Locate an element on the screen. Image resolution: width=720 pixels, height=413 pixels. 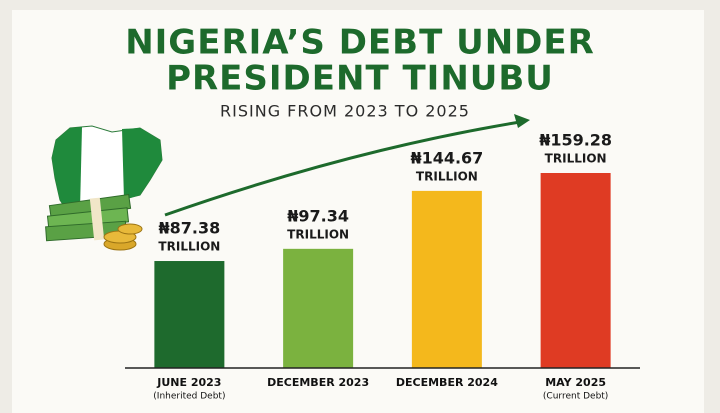
x-tick-note: (Current Debt) is located at coordinates (575, 397).